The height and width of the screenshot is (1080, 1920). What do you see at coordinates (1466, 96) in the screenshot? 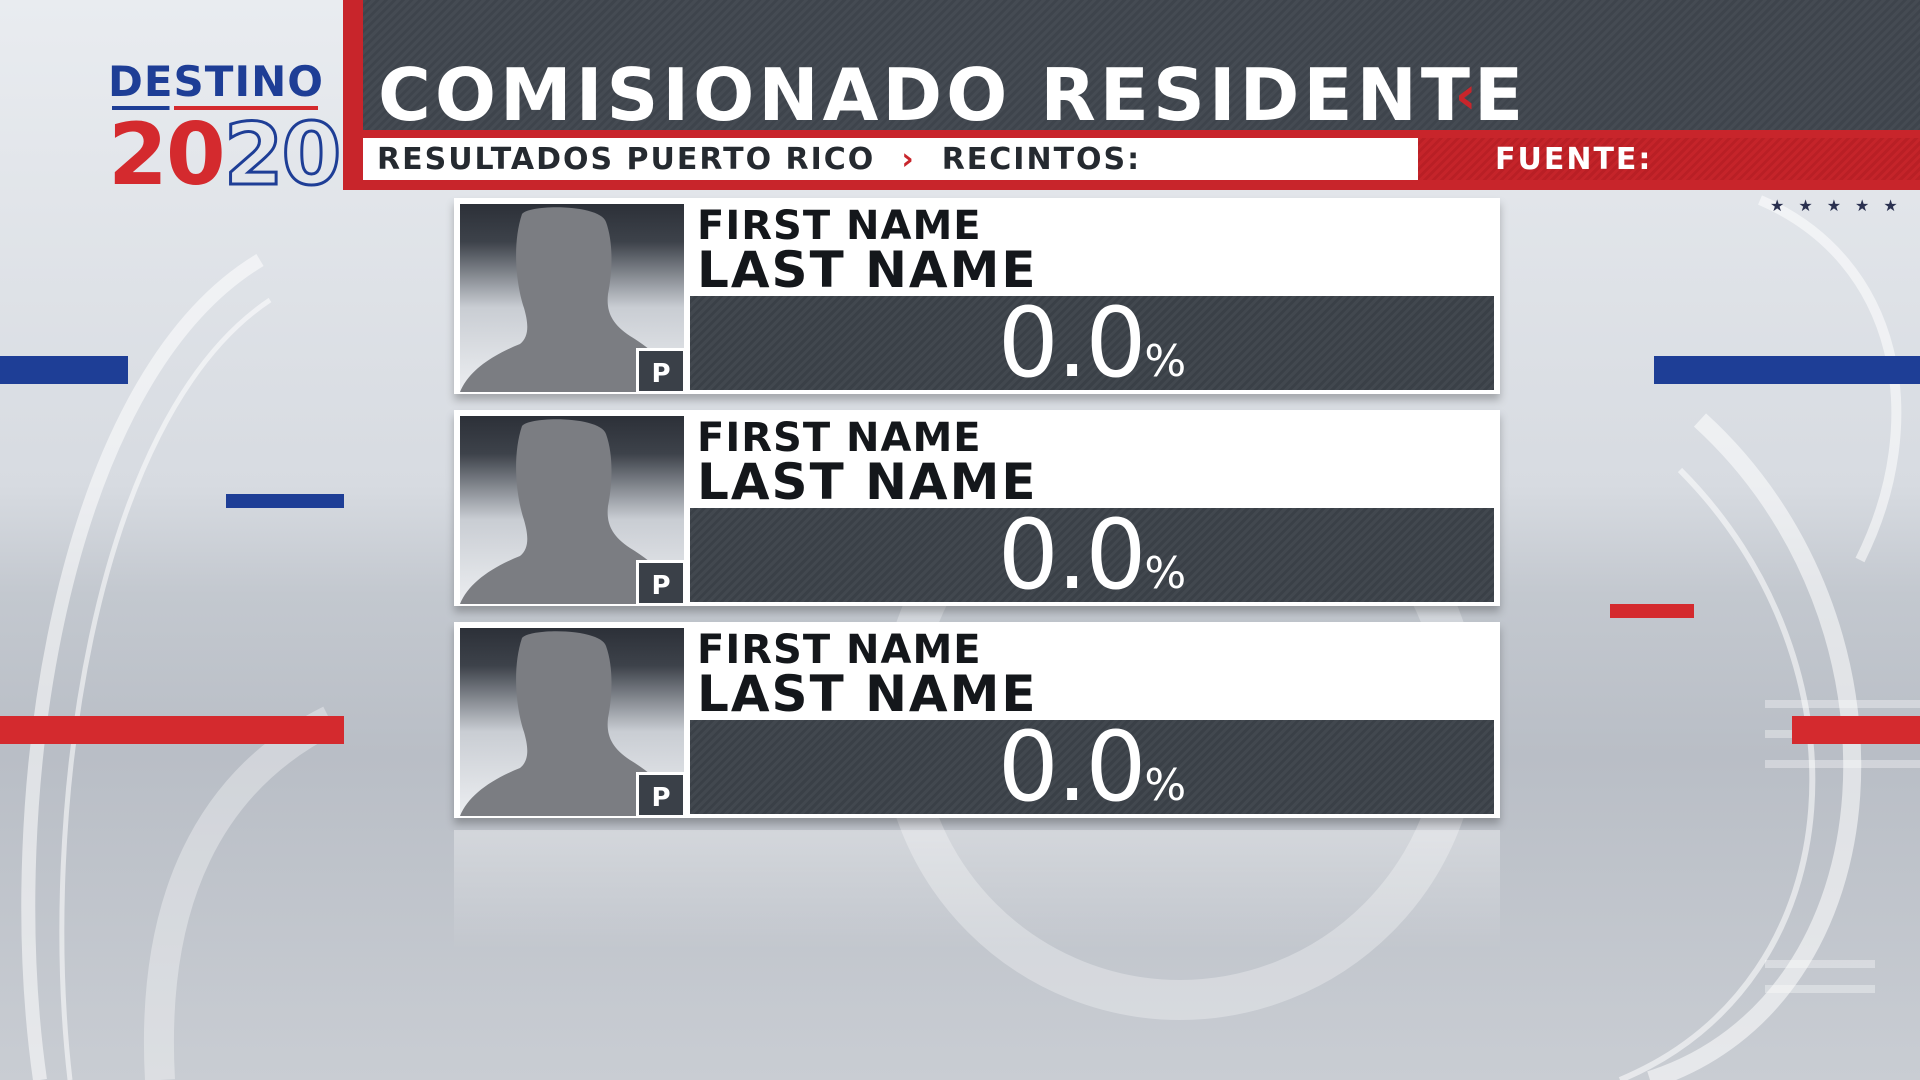
I see `chevron-left-icon: ‹` at bounding box center [1466, 96].